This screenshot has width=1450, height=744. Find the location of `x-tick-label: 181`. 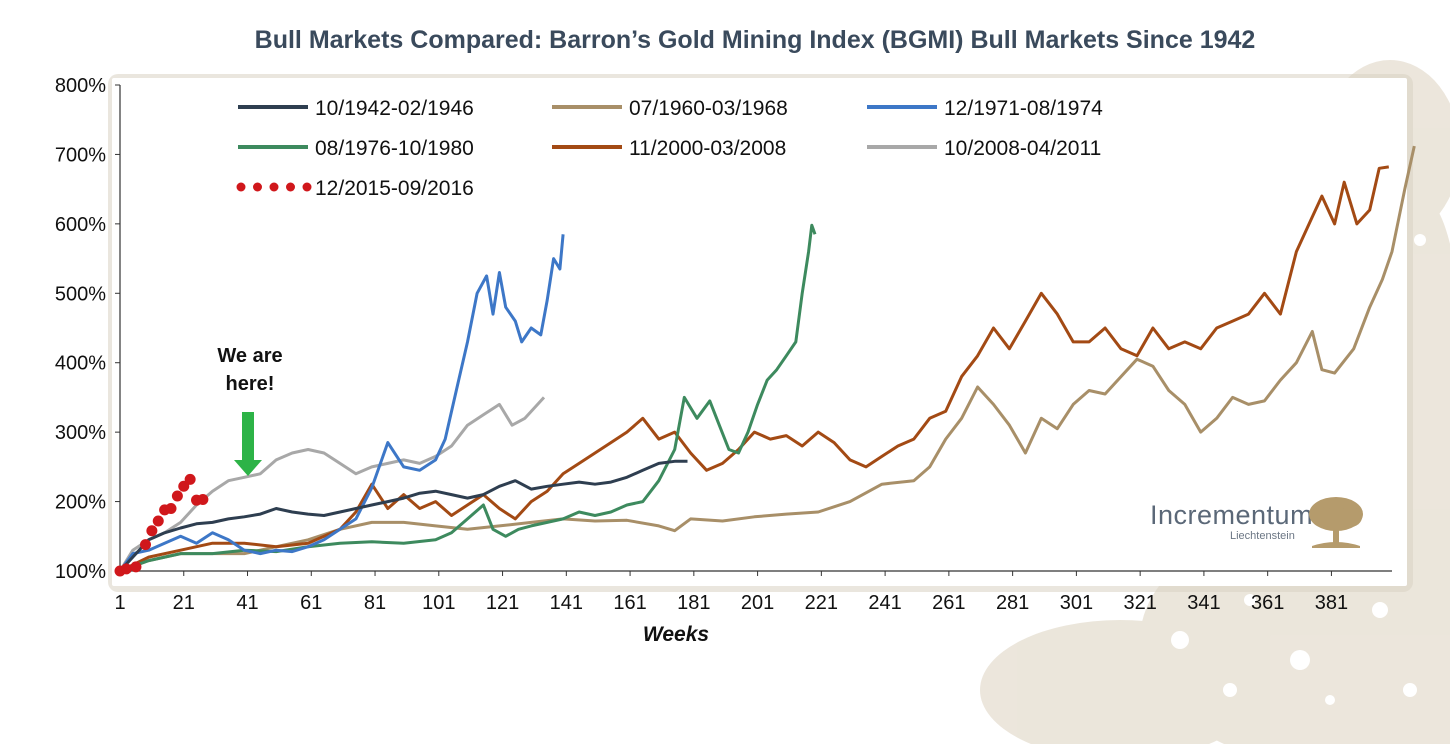

x-tick-label: 181 is located at coordinates (693, 603).